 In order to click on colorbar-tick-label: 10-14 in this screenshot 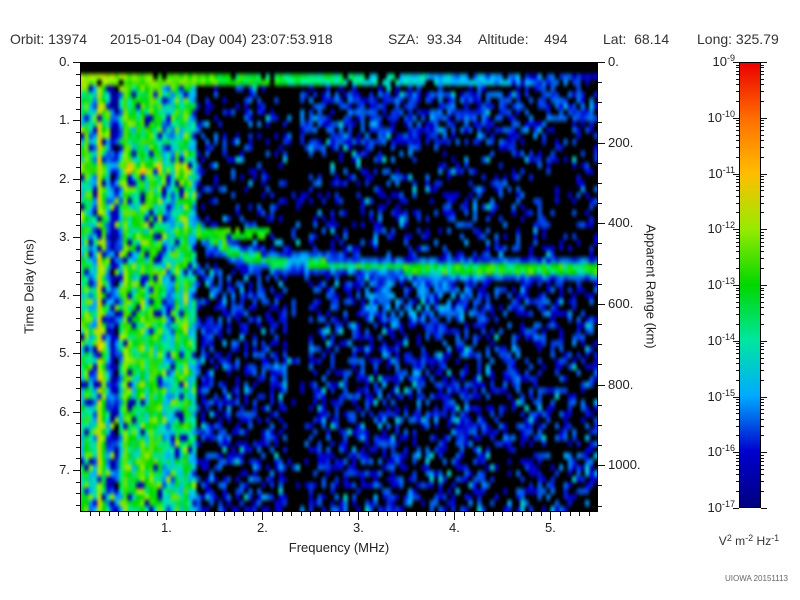, I will do `click(711, 340)`.